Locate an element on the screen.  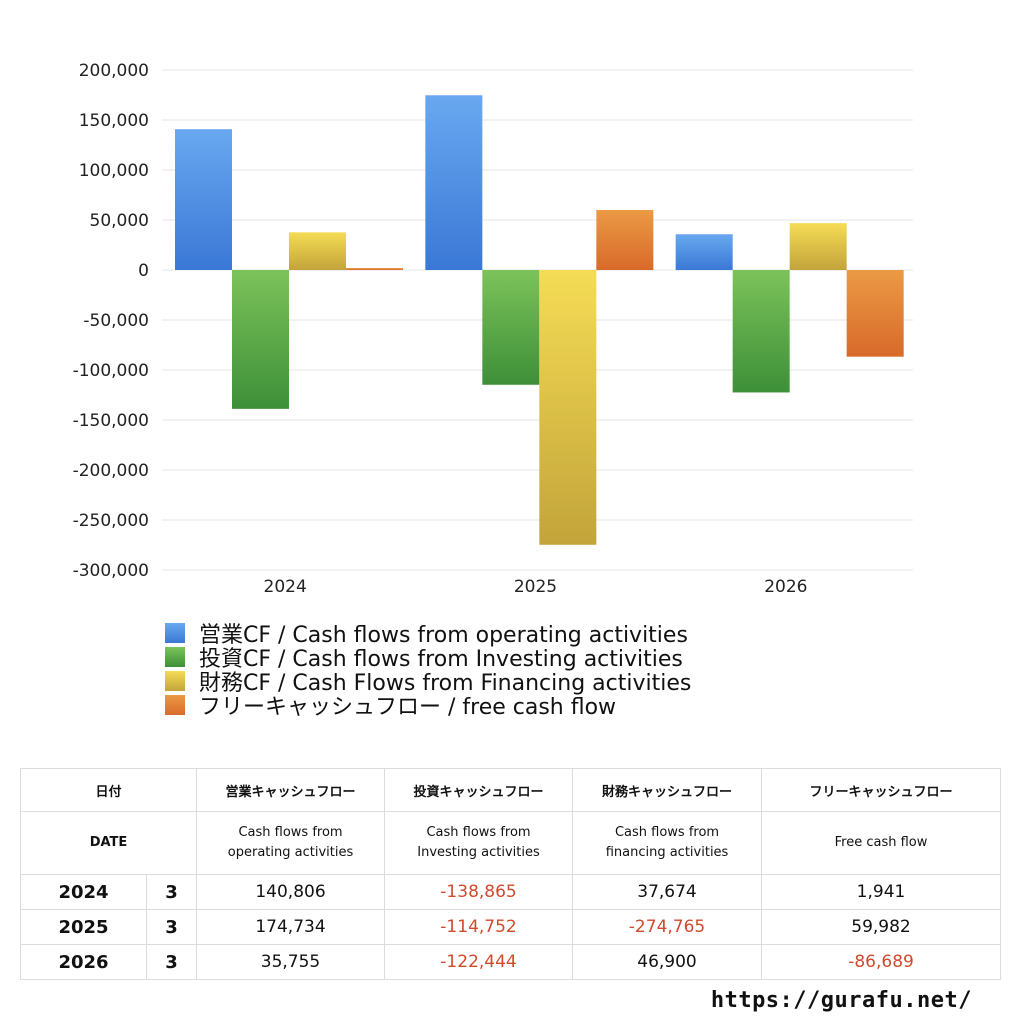
header-investing-en-line1: Cash flows from is located at coordinates (478, 832).